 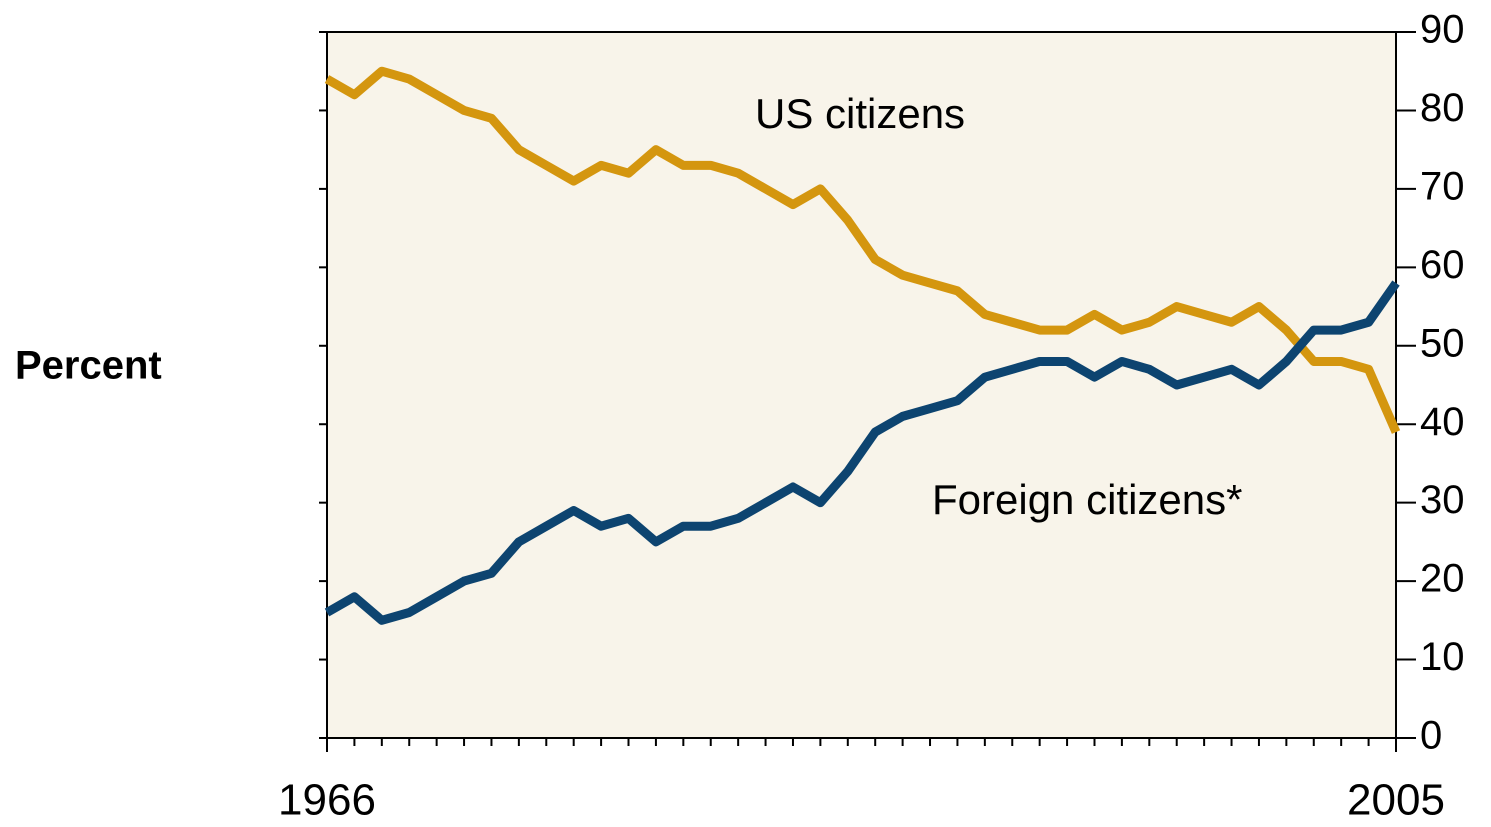 What do you see at coordinates (1442, 657) in the screenshot?
I see `y-tick-label: 10` at bounding box center [1442, 657].